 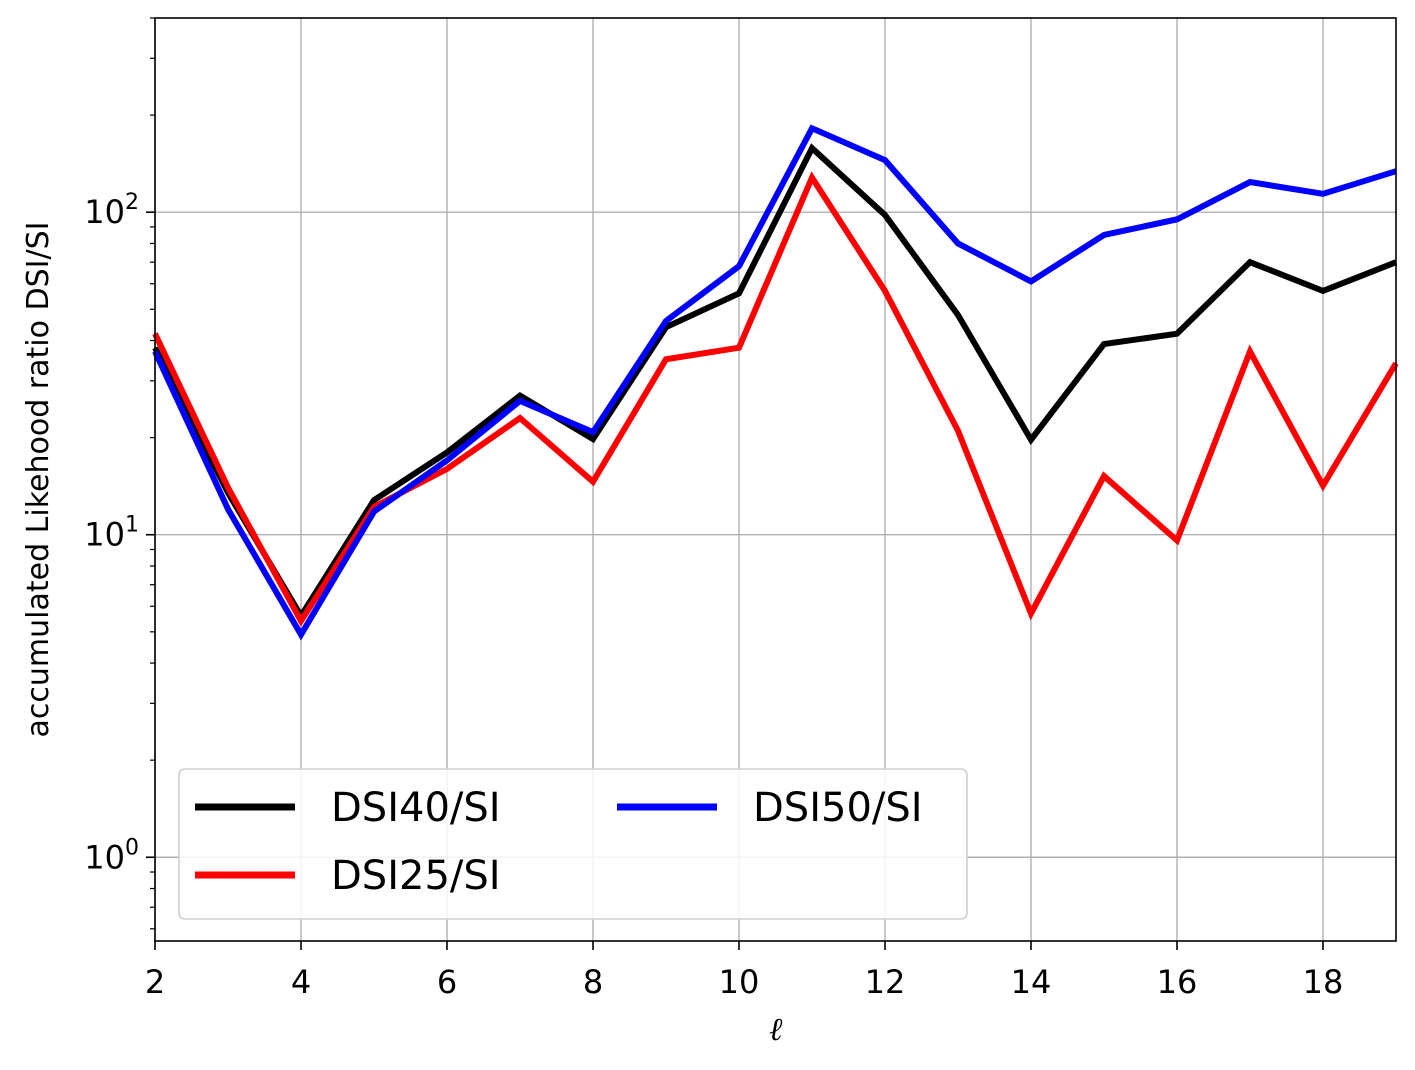 I want to click on minor-ticks, so click(x=152, y=473).